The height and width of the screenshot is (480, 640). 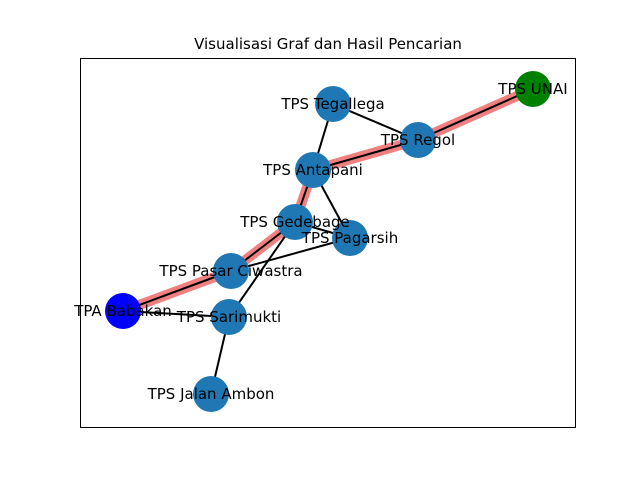 I want to click on node-gedebage, so click(x=295, y=222).